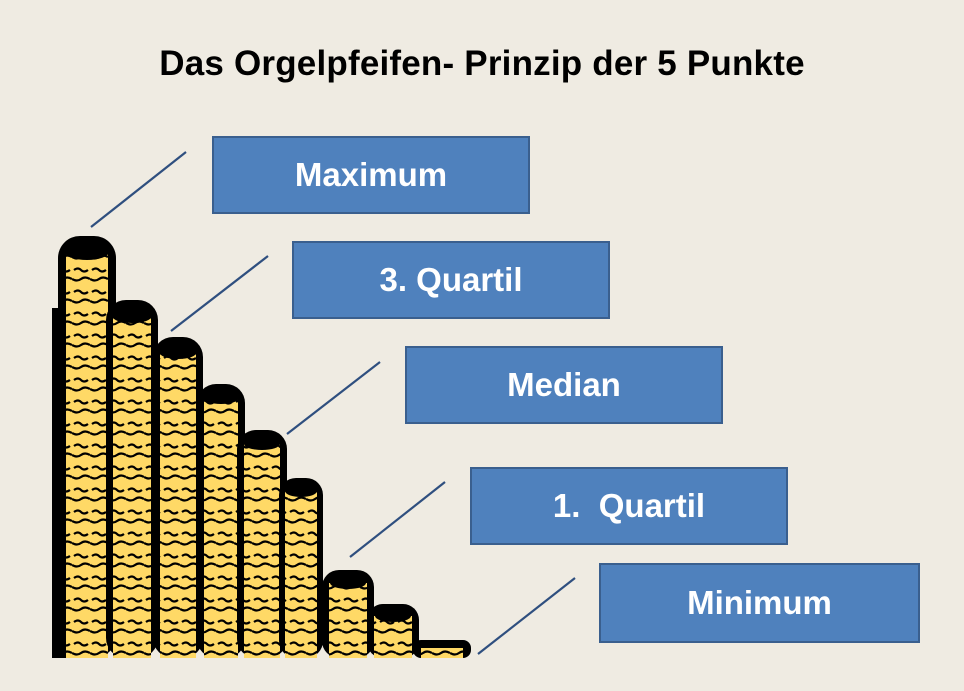  Describe the element at coordinates (482, 63) in the screenshot. I see `page-title: Das Orgelpfeifen- Prinzip der 5 Punkte` at that location.